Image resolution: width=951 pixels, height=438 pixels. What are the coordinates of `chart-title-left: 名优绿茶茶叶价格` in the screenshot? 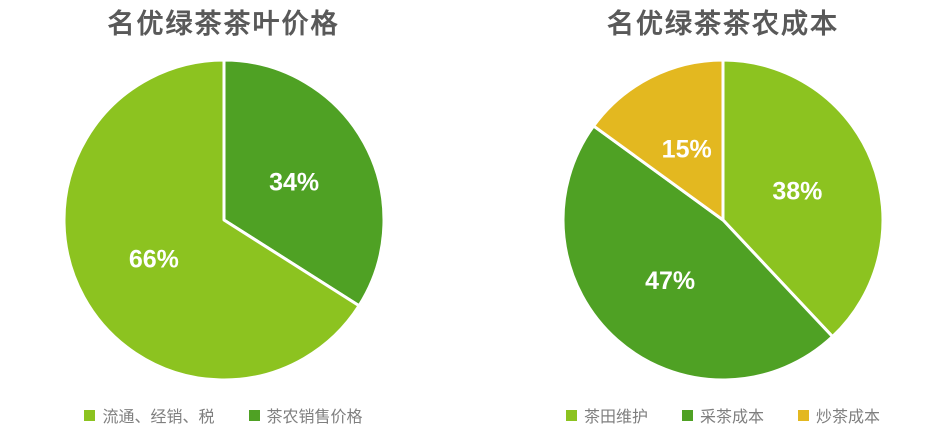 It's located at (223, 24).